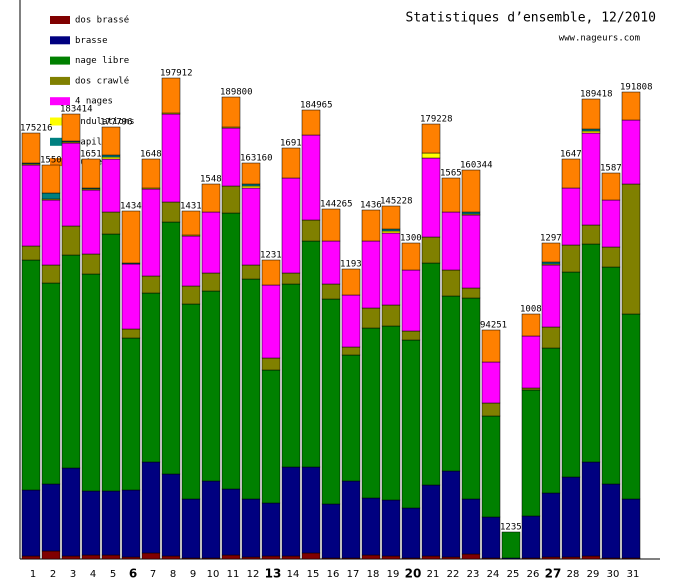 The image size is (680, 580). I want to click on x-tick-label: 28, so click(573, 574).